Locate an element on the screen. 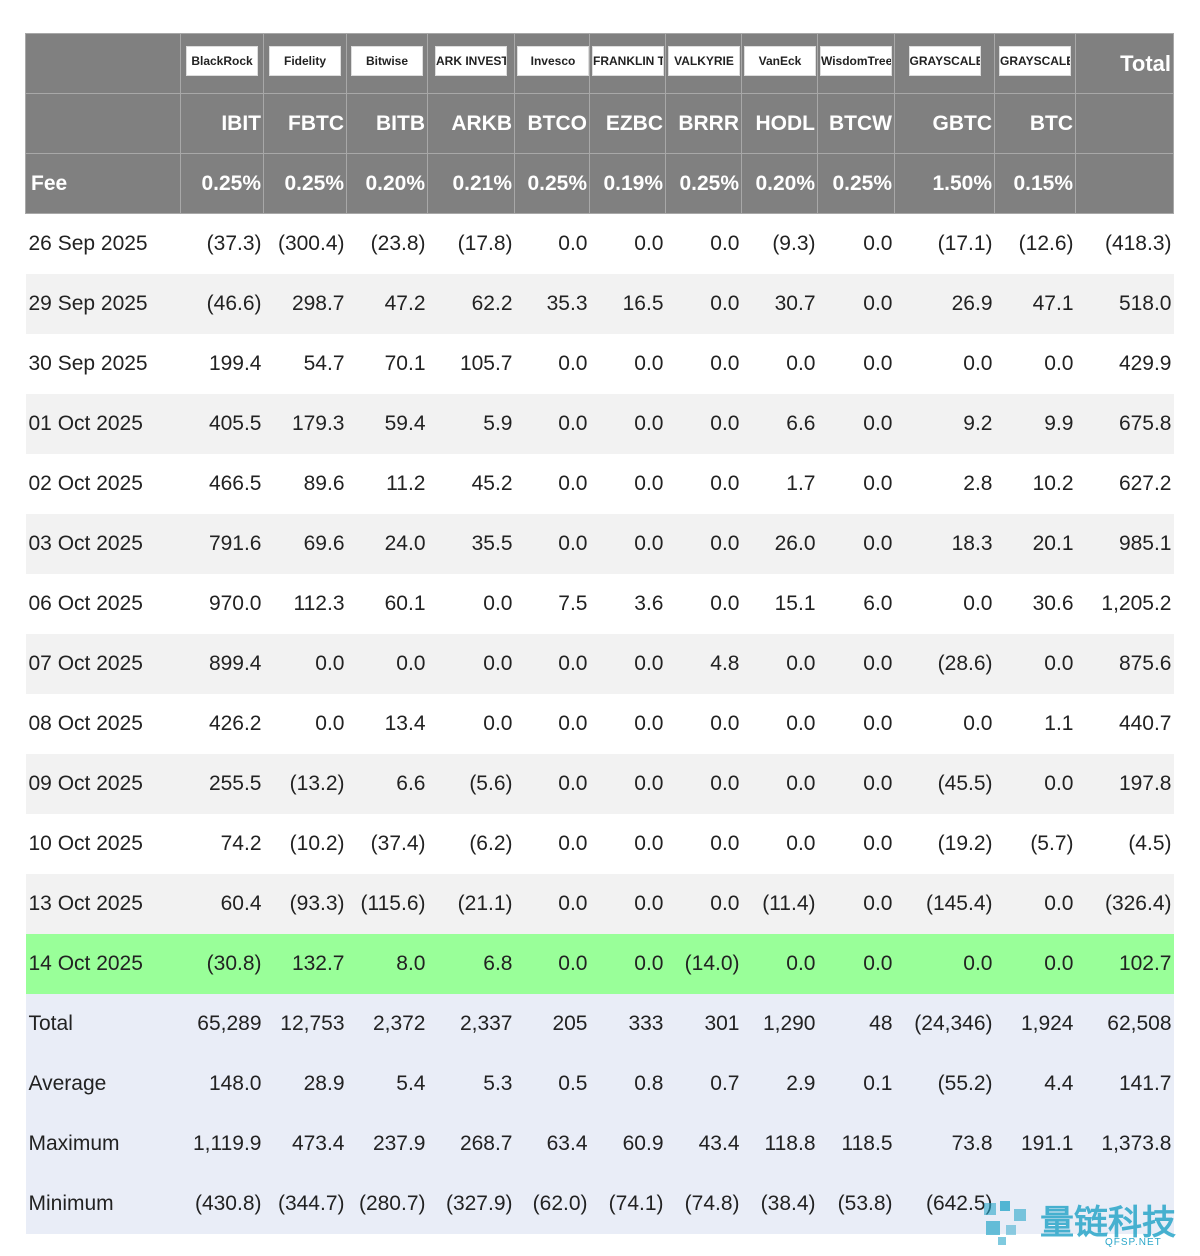 This screenshot has height=1256, width=1200. flow-value: 627.2 is located at coordinates (1145, 483).